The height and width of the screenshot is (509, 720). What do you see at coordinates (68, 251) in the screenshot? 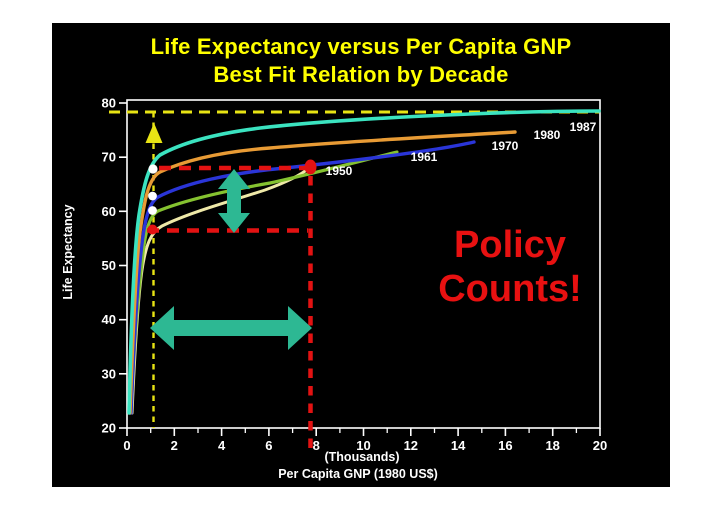
I see `y-axis-title: Life Expectancy` at bounding box center [68, 251].